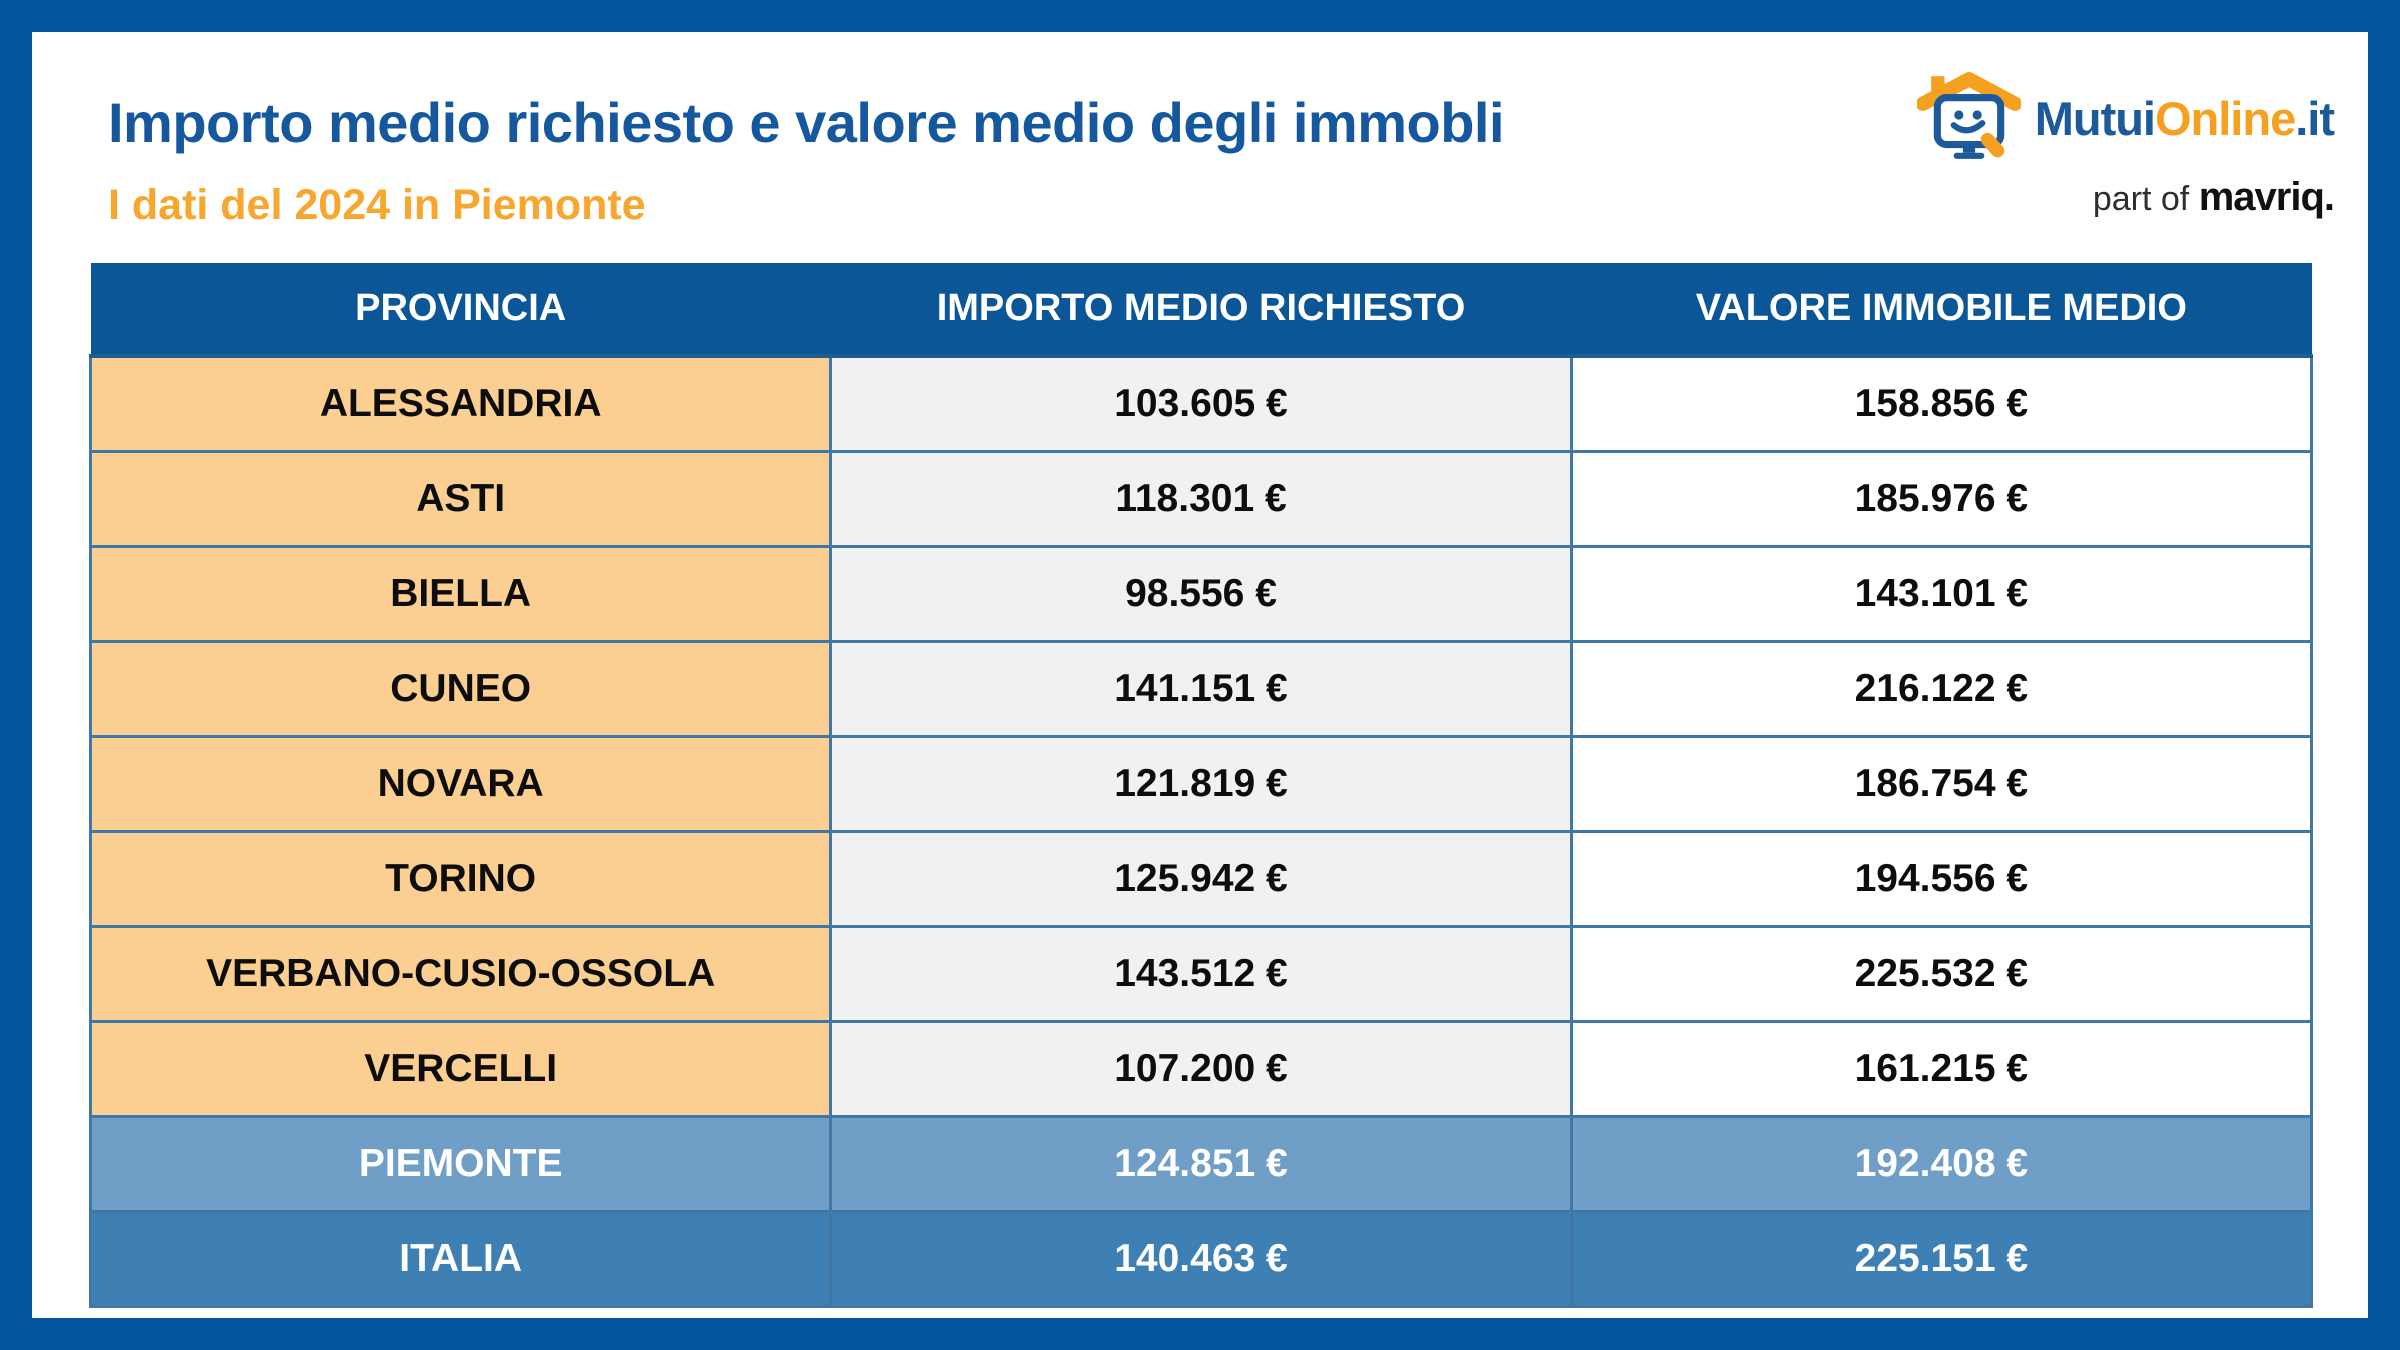  Describe the element at coordinates (1941, 688) in the screenshot. I see `valore-cell: 216.122 €` at that location.